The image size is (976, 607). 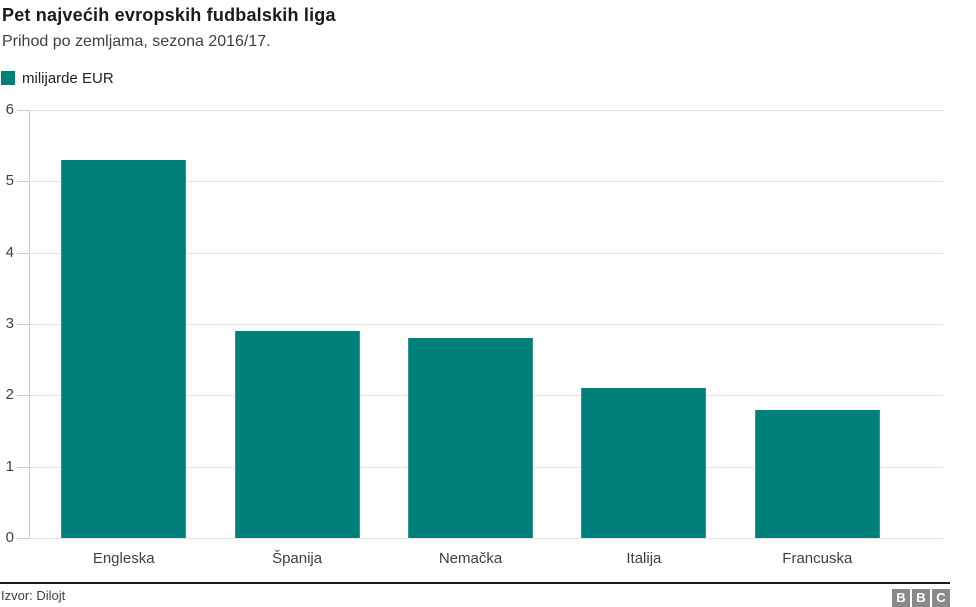 I want to click on bar-spanija, so click(x=297, y=434).